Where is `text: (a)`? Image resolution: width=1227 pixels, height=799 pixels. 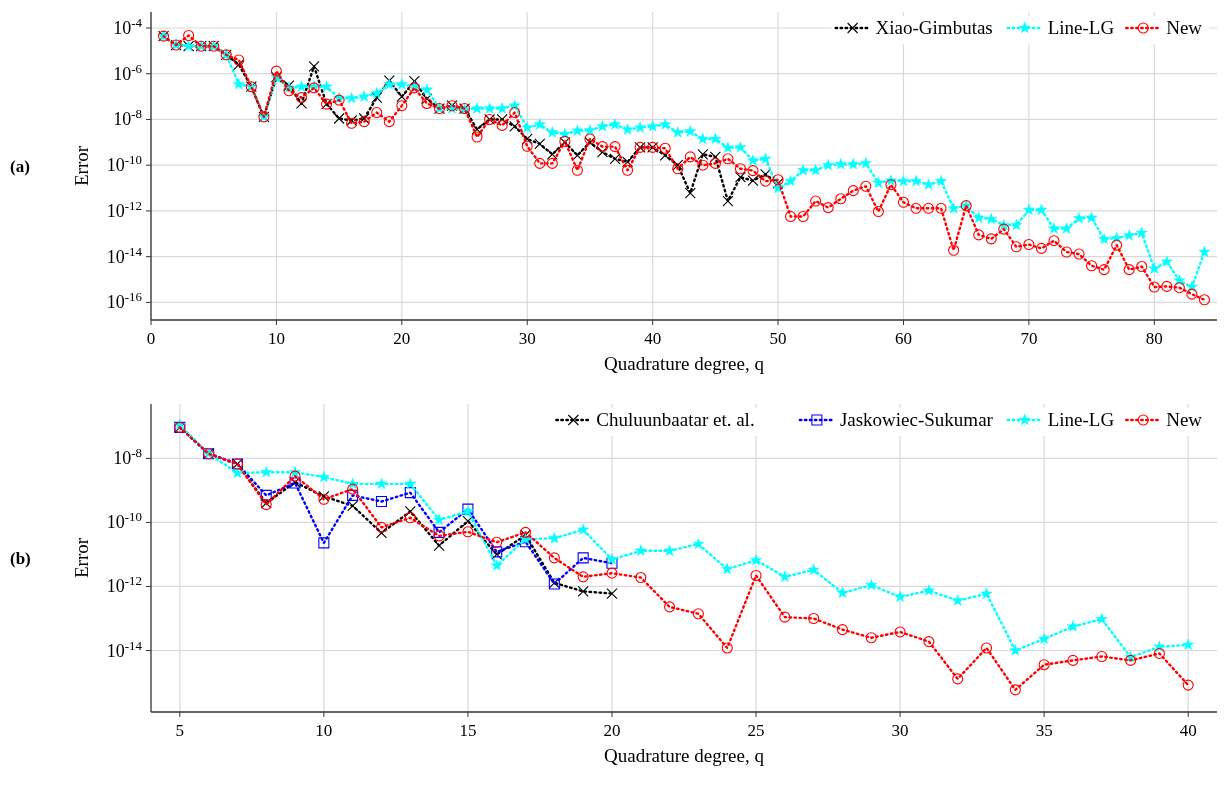 text: (a) is located at coordinates (20, 166).